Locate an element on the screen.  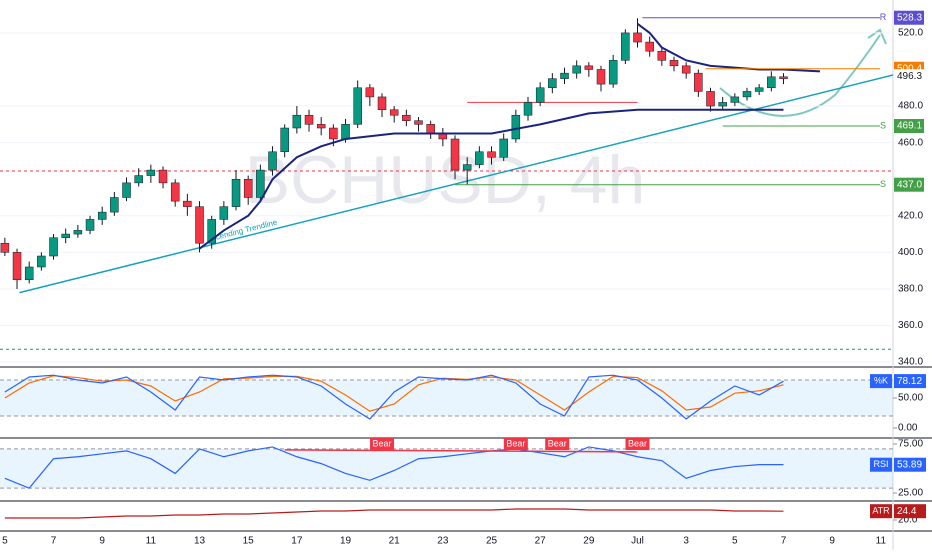
y-tick-label: 20.0 is located at coordinates (908, 520).